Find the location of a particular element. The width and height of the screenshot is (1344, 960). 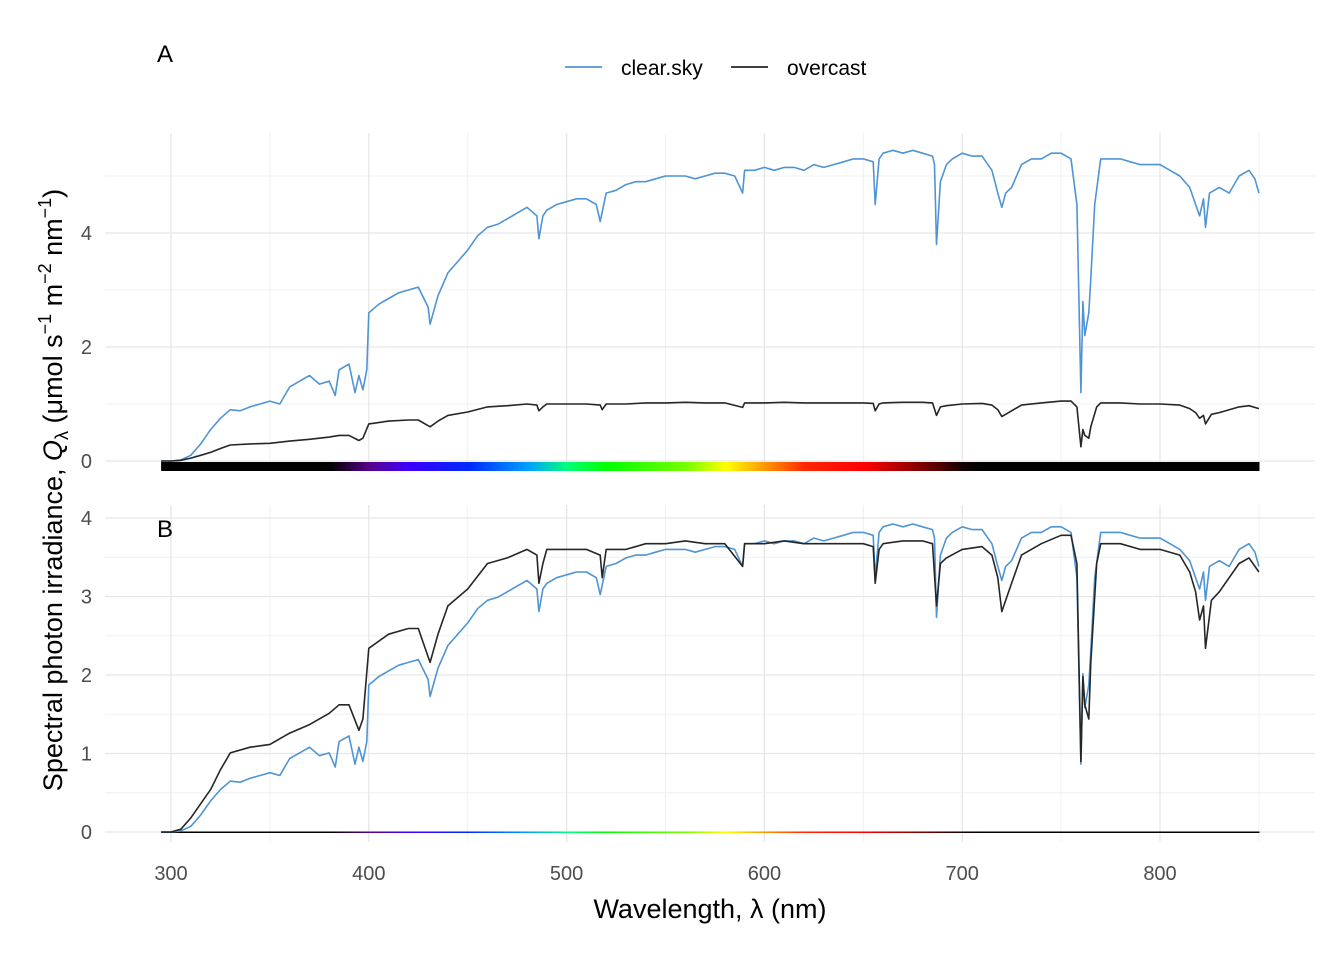

y-title-units: (μmol s is located at coordinates (53, 382).